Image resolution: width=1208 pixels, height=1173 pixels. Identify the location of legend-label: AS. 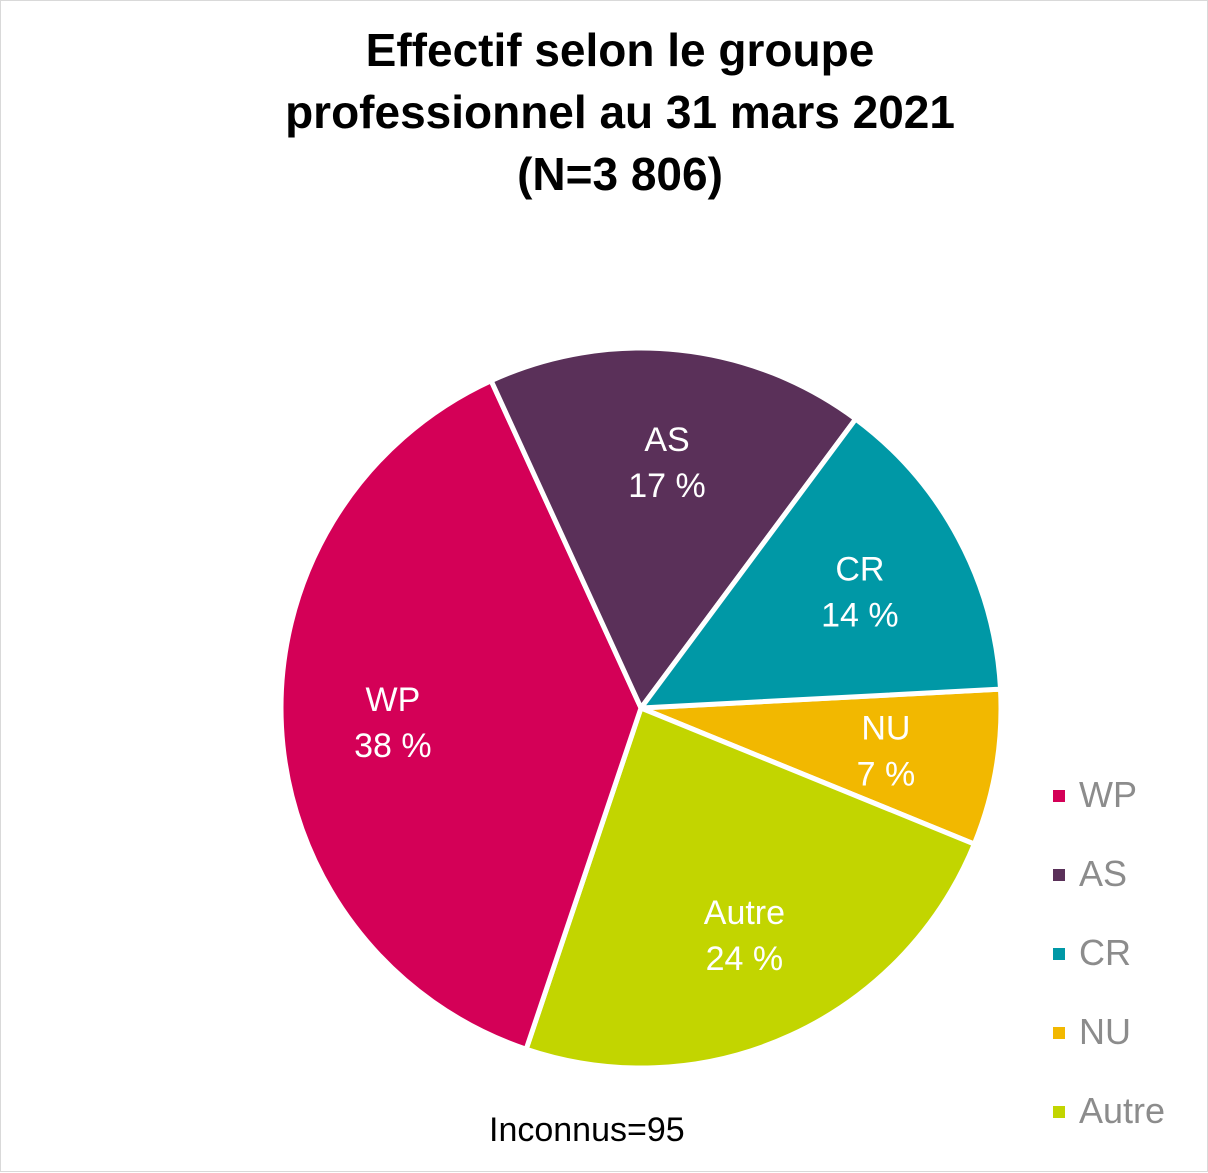
(1103, 873).